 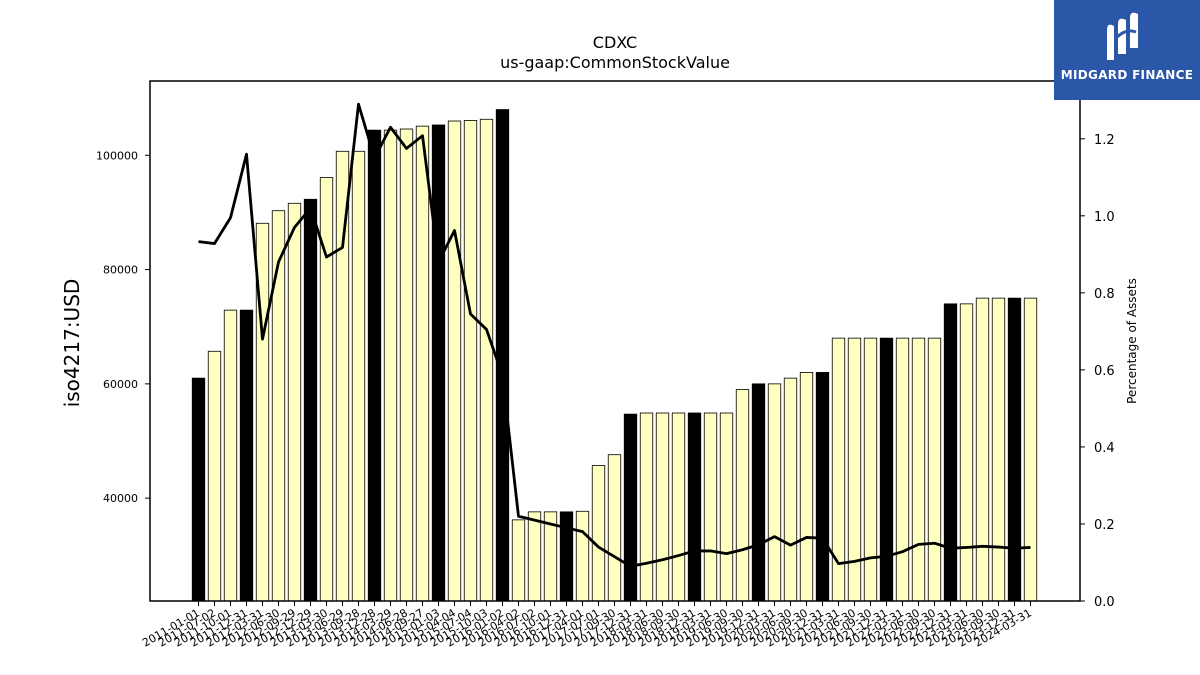 I want to click on y-axis-label: iso4217:USD, so click(x=72, y=343).